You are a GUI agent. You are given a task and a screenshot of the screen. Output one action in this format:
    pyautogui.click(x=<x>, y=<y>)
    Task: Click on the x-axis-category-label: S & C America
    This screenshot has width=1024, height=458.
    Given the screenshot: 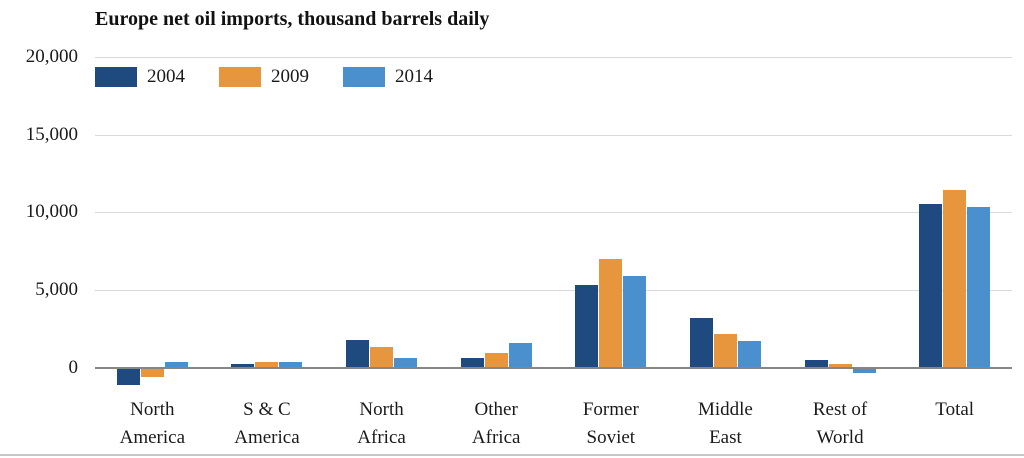 What is the action you would take?
    pyautogui.click(x=267, y=423)
    